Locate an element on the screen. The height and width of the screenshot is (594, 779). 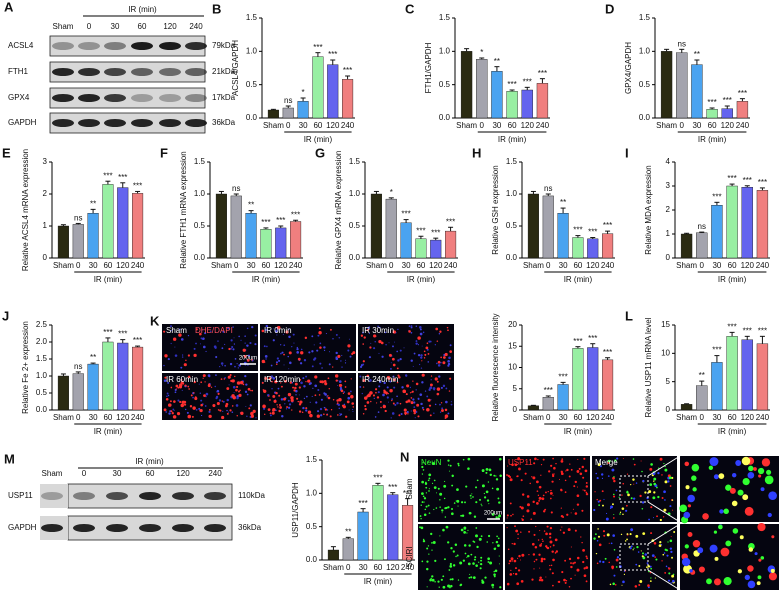
y-axis-label: Relative MDA expression is located at coordinates (648, 209).